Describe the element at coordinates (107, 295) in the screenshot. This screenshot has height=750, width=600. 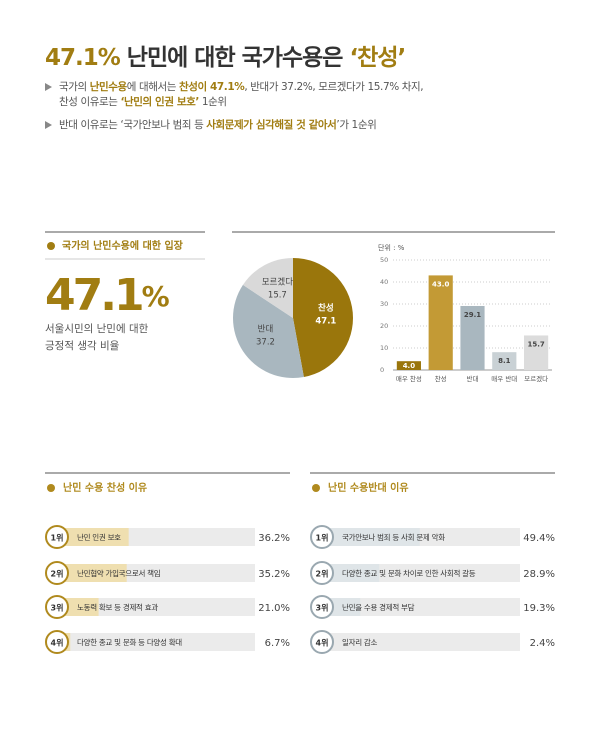
I see `stance-value: 47.1%` at that location.